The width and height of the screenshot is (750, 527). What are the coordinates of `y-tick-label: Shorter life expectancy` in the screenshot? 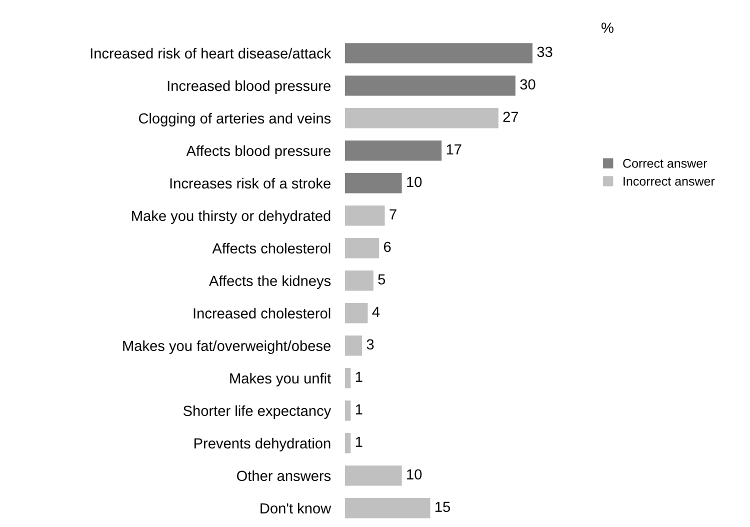 It's located at (257, 412).